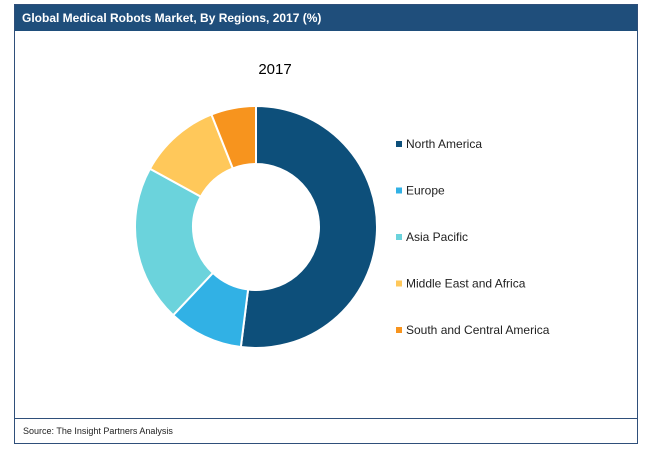 The width and height of the screenshot is (668, 456). What do you see at coordinates (425, 191) in the screenshot?
I see `legend-label: Europe` at bounding box center [425, 191].